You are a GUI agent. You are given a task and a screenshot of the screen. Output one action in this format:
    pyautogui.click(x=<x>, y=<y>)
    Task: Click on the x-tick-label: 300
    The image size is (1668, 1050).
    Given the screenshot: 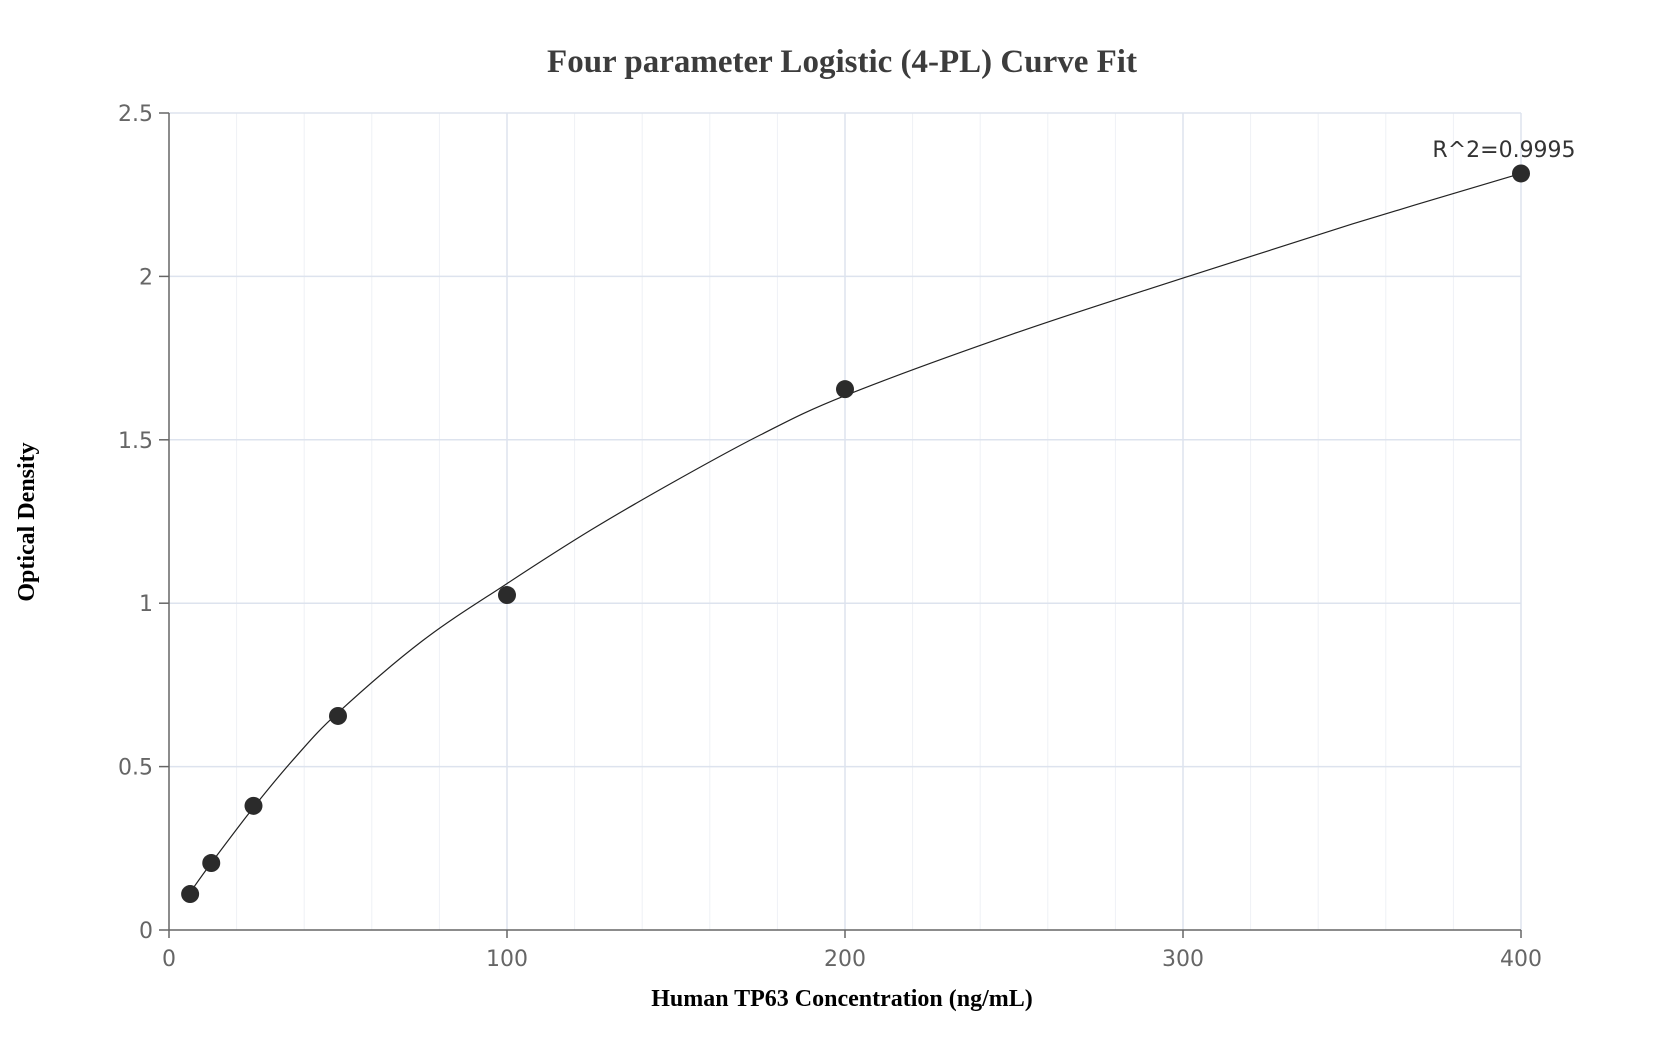 What is the action you would take?
    pyautogui.click(x=1183, y=959)
    